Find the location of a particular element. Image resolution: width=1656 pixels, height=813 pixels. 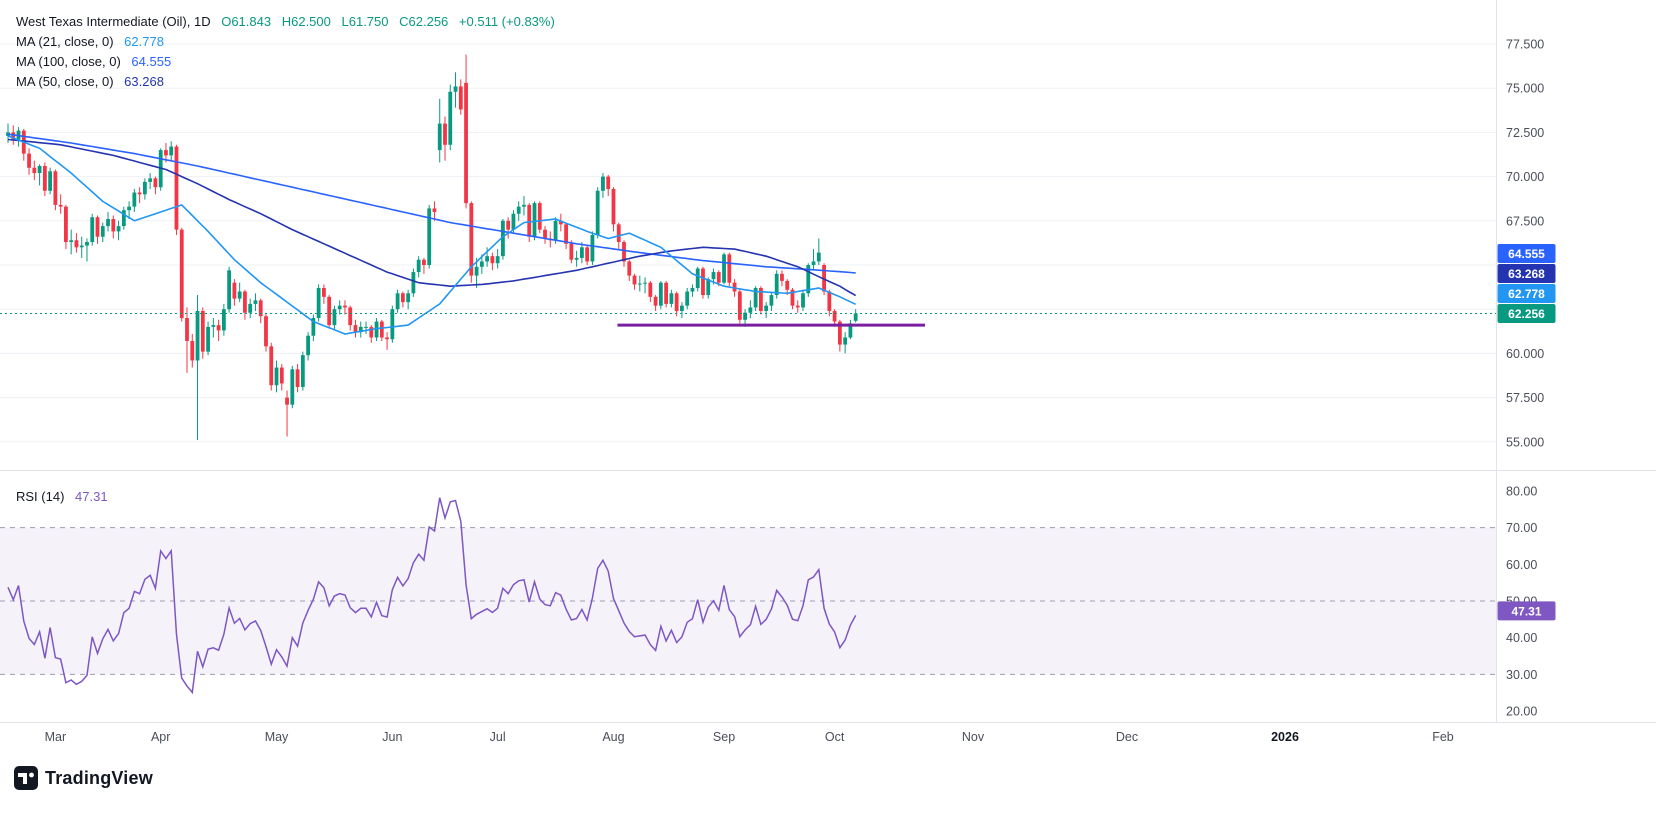

ma21-legend: MA (21, close, 0) 62.778 is located at coordinates (285, 42).